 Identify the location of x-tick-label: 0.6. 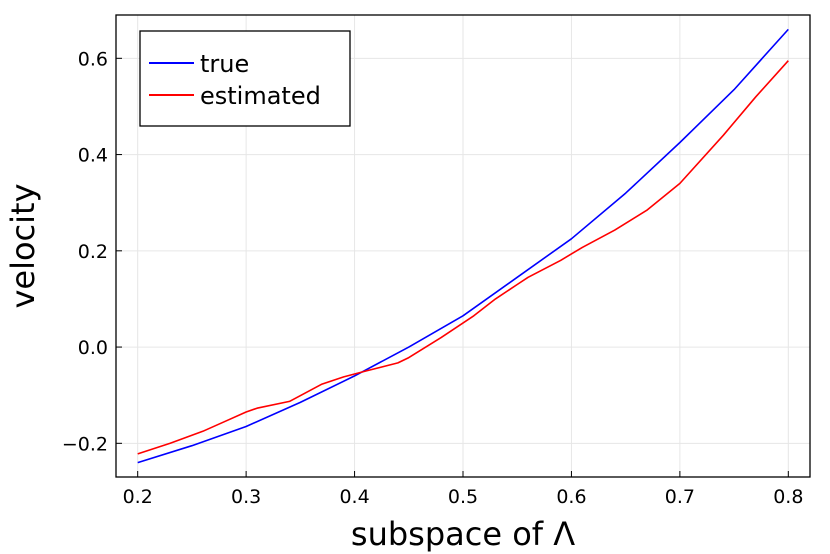
(571, 497).